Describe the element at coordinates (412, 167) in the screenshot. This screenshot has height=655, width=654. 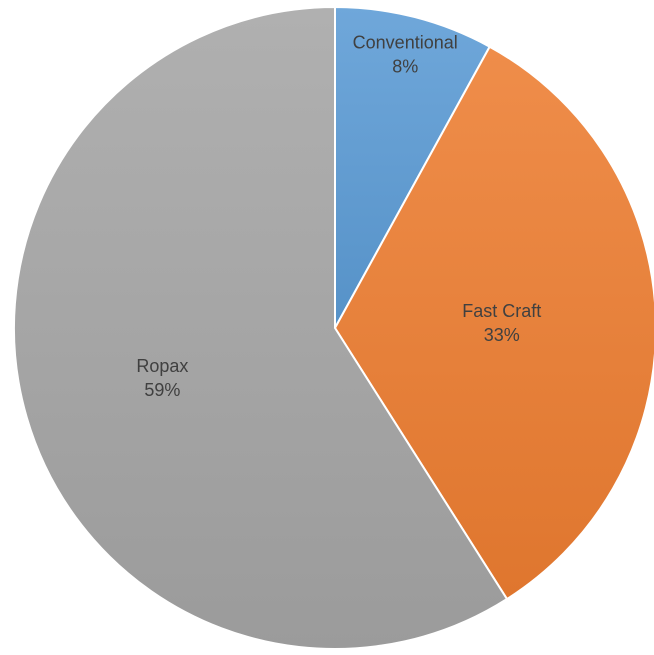
I see `pie-slice-conventional` at that location.